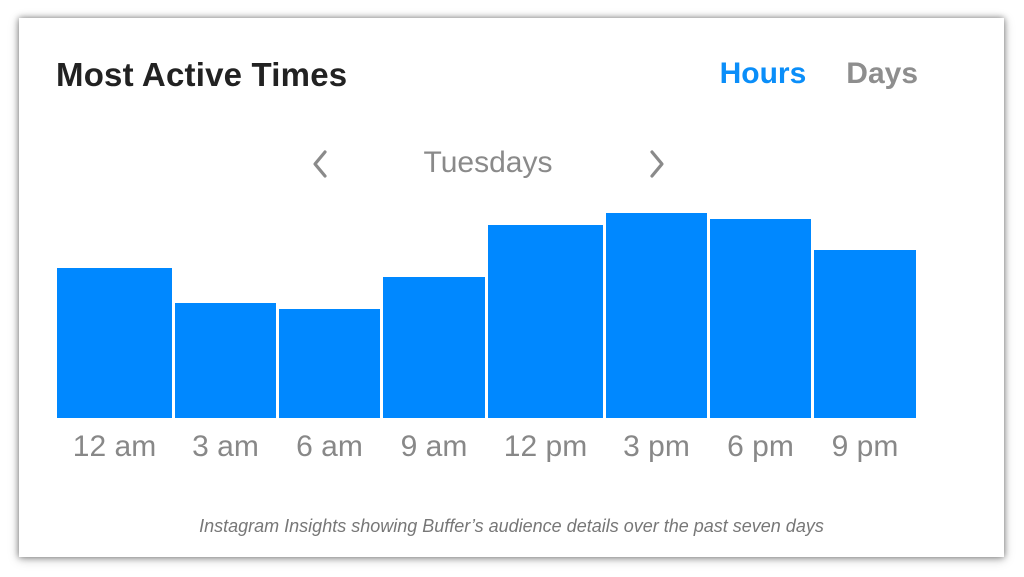  Describe the element at coordinates (760, 446) in the screenshot. I see `x-tick-label: 6 pm` at that location.